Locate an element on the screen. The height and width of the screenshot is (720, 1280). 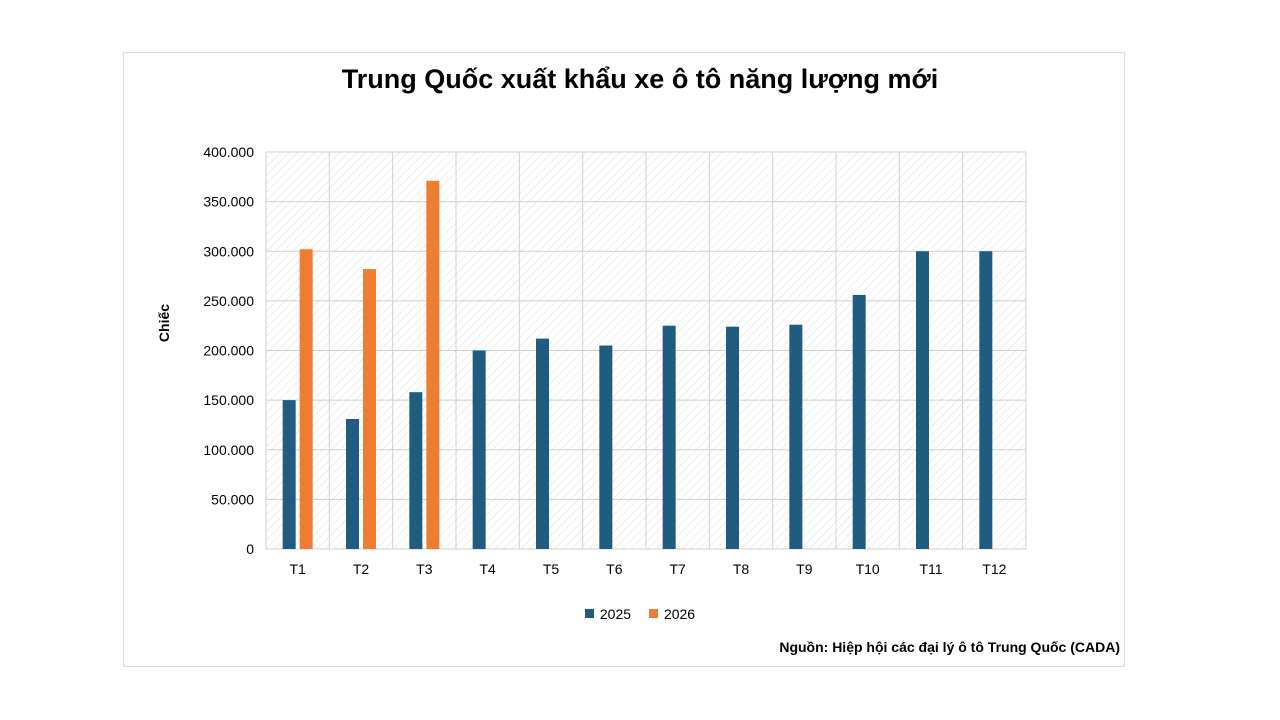
legend-swatch-2025 is located at coordinates (589, 613).